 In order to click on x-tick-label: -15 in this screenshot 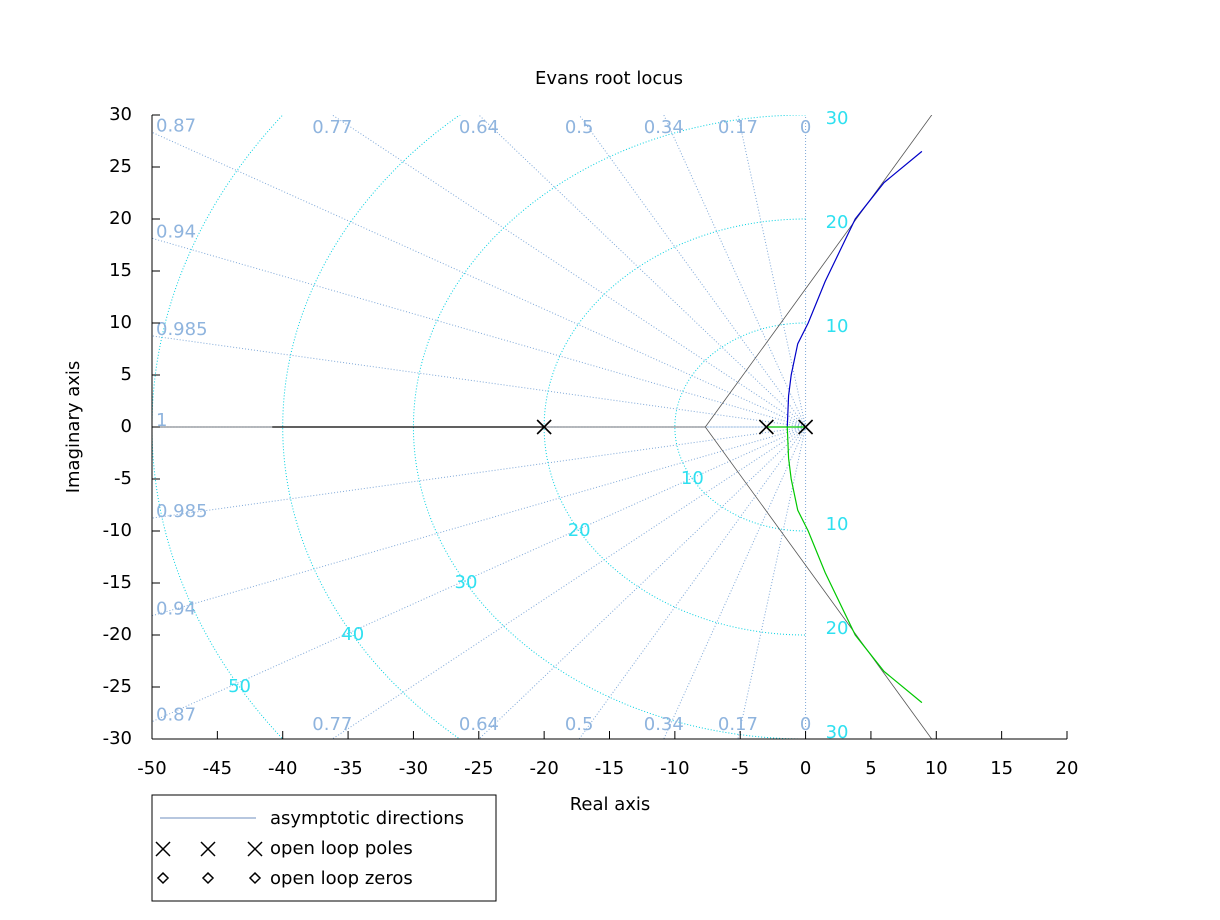, I will do `click(609, 768)`.